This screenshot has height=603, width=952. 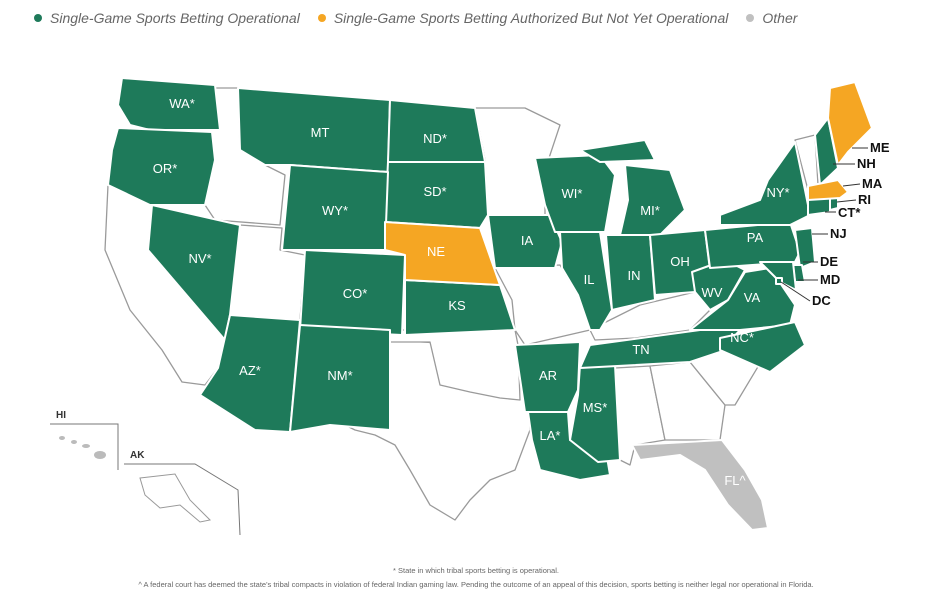 I want to click on state-la, so click(x=569, y=446).